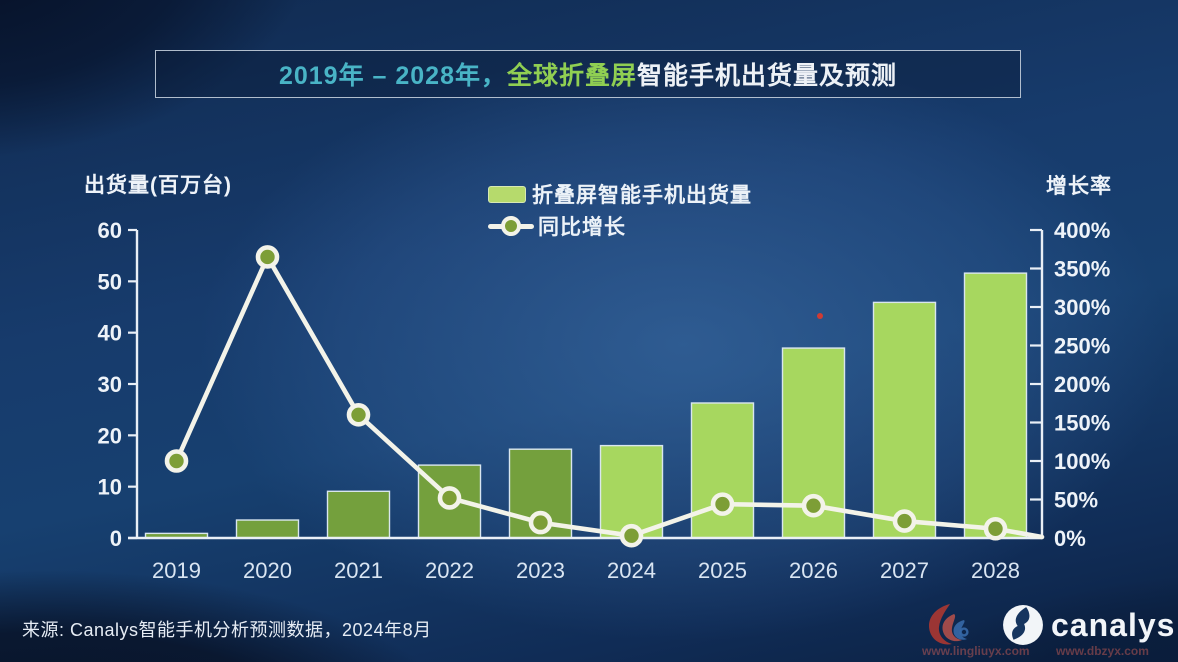 This screenshot has height=662, width=1178. What do you see at coordinates (904, 570) in the screenshot?
I see `x-label-2027: 2027` at bounding box center [904, 570].